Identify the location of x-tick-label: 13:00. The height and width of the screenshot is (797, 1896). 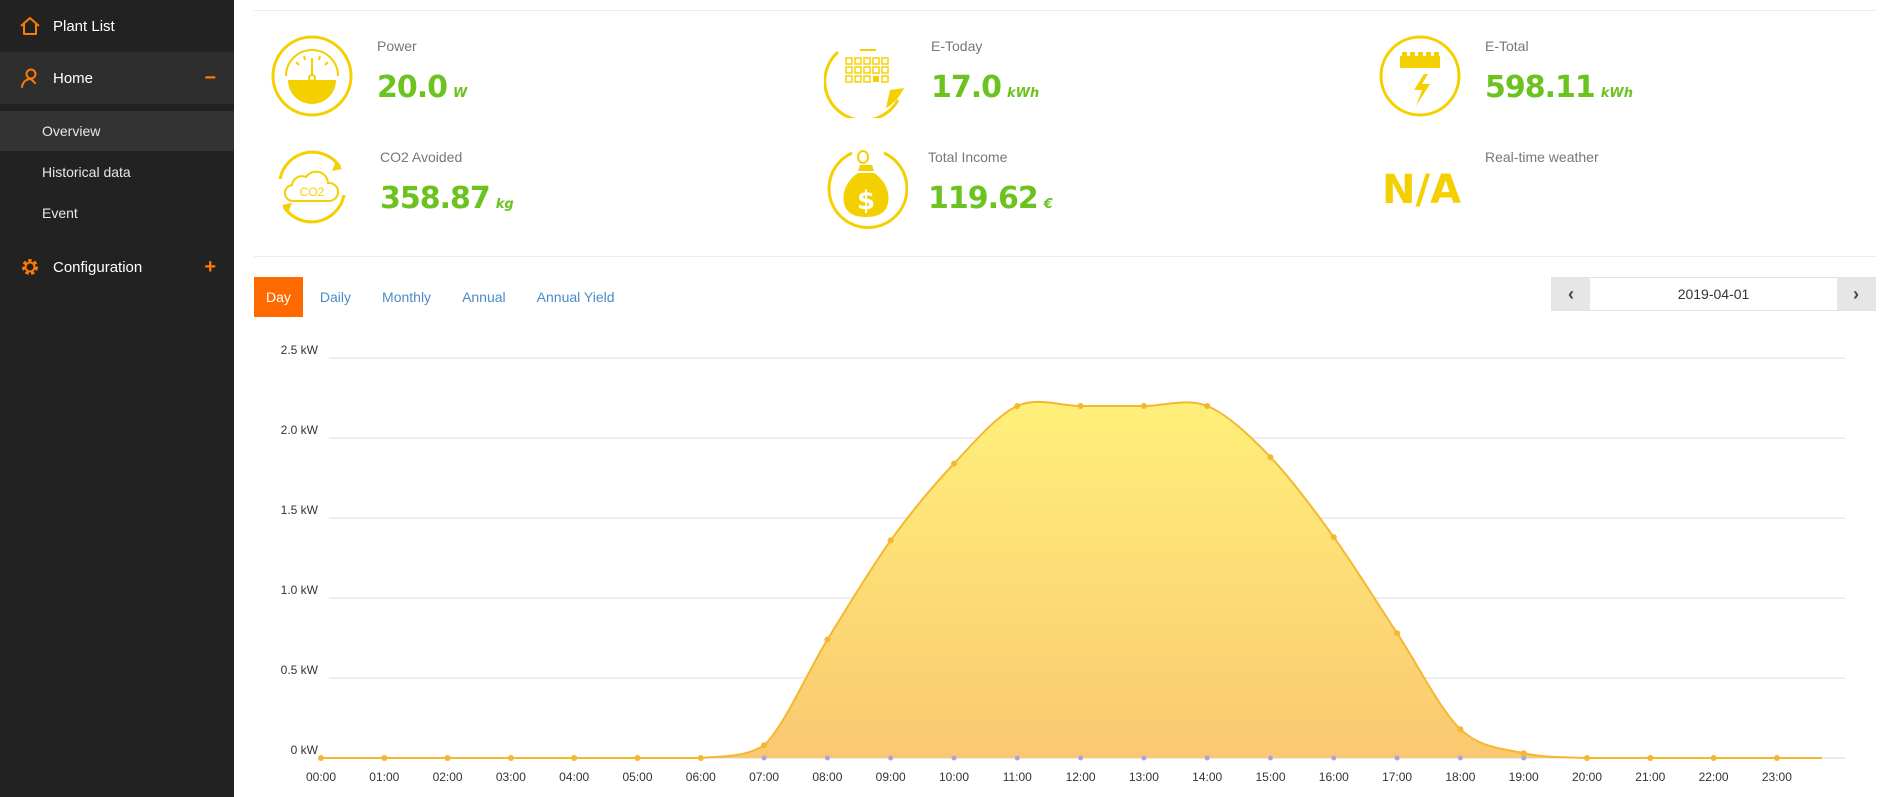
(1144, 777).